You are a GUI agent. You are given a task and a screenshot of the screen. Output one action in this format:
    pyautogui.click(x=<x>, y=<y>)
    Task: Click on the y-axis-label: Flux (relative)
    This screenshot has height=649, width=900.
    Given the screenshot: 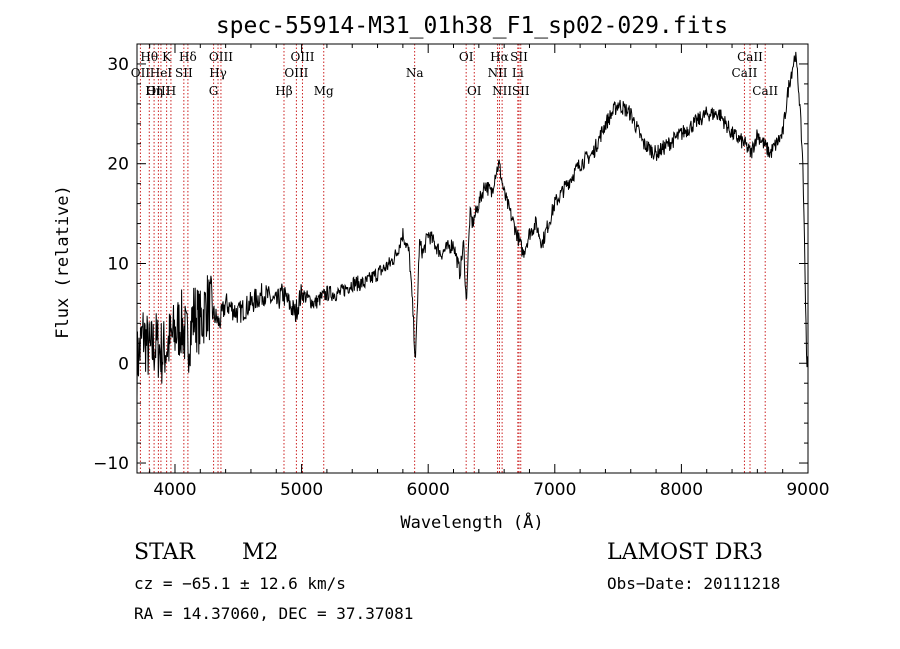 What is the action you would take?
    pyautogui.click(x=63, y=262)
    